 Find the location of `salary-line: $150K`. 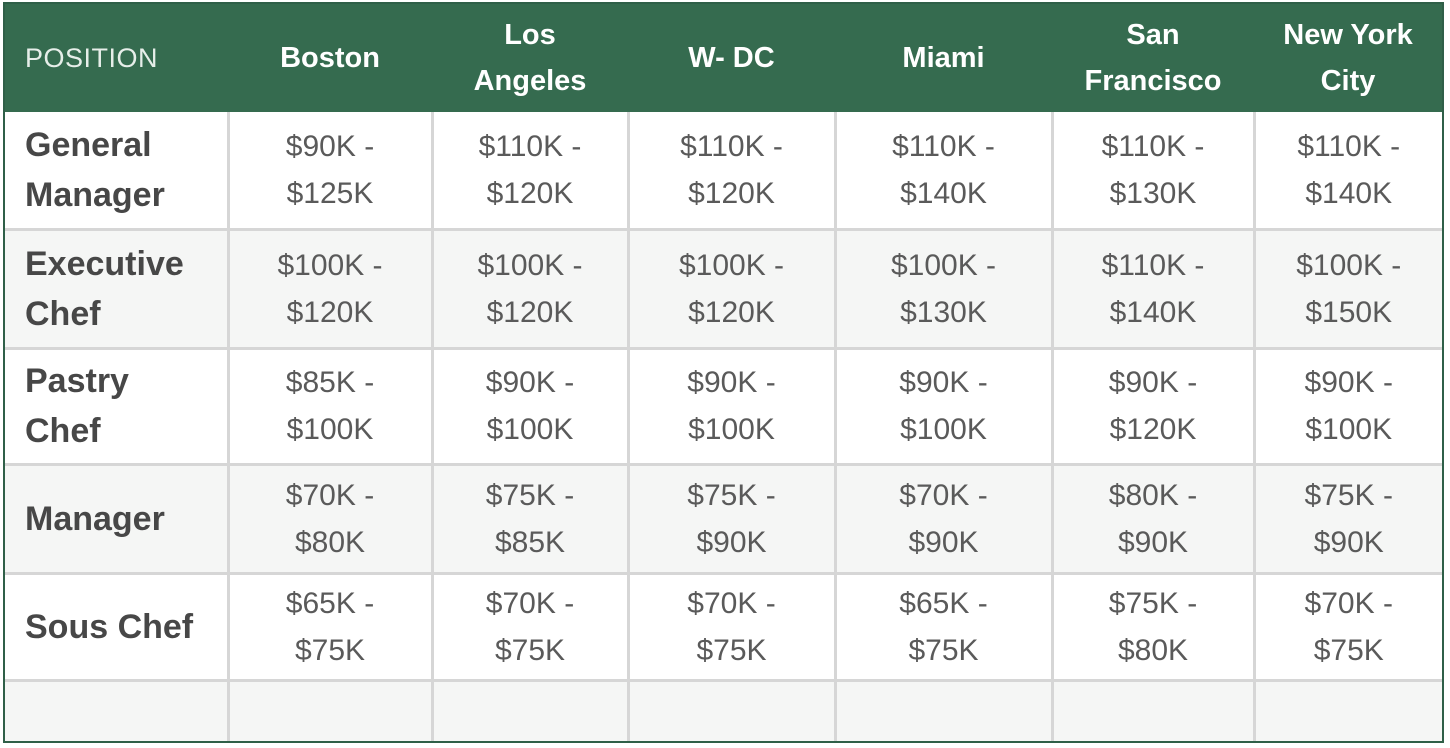

salary-line: $150K is located at coordinates (1349, 312).